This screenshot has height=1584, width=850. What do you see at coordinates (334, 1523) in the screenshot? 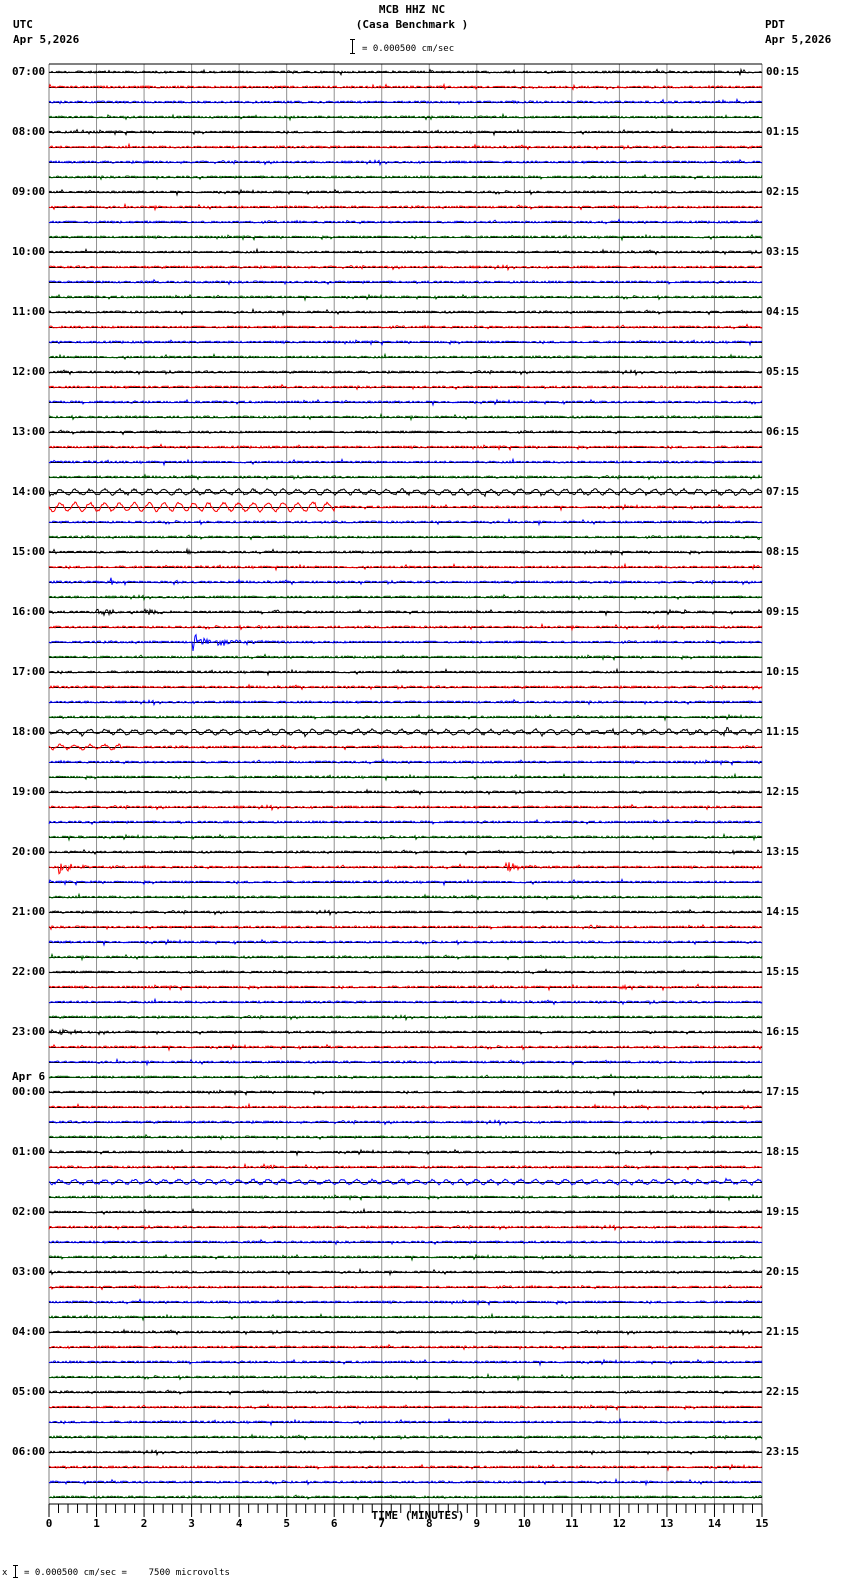
I see `x-tick-label: 6` at bounding box center [334, 1523].